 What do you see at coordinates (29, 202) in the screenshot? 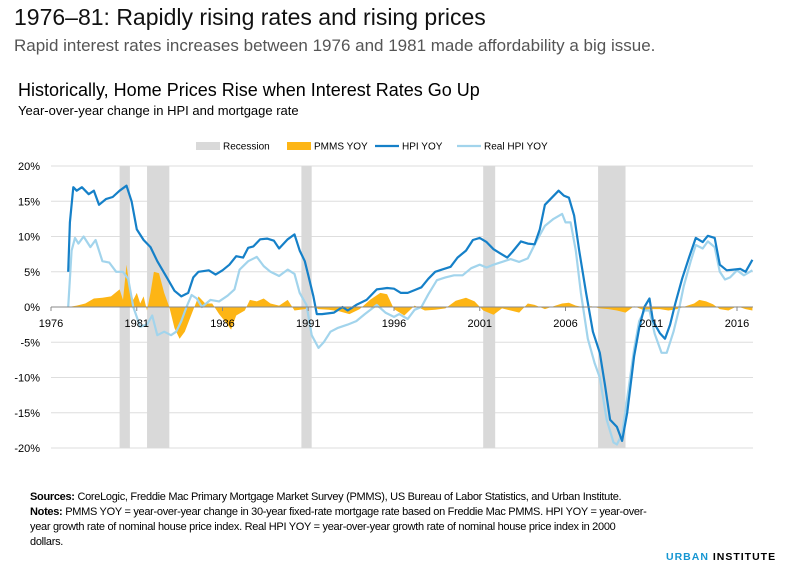
I see `y-tick-label: 15%` at bounding box center [29, 202].